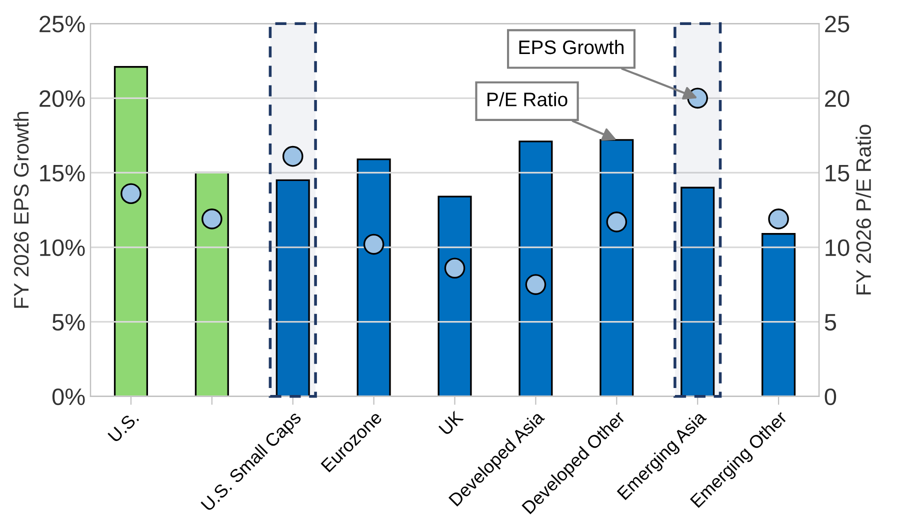  I want to click on y-tick-label: 5%, so click(68, 322).